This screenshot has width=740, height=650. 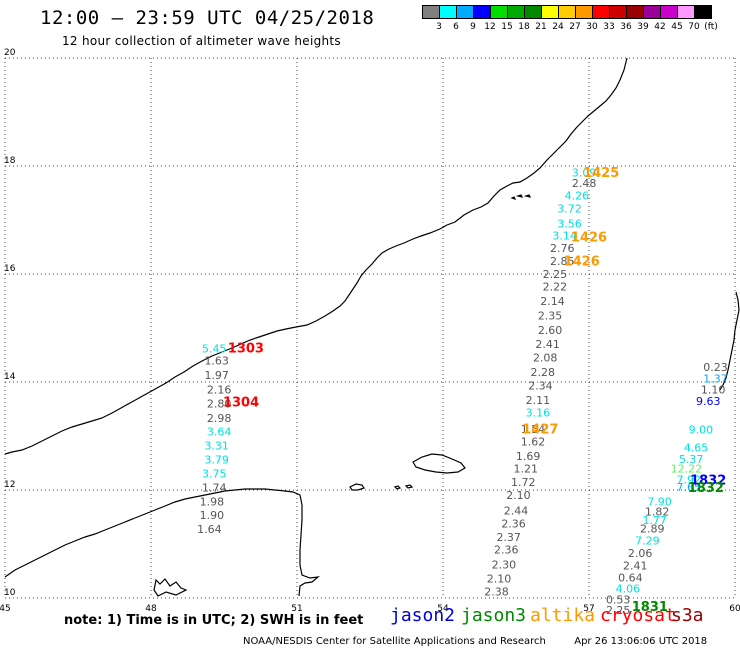 What do you see at coordinates (703, 12) in the screenshot?
I see `colorbar-swatch` at bounding box center [703, 12].